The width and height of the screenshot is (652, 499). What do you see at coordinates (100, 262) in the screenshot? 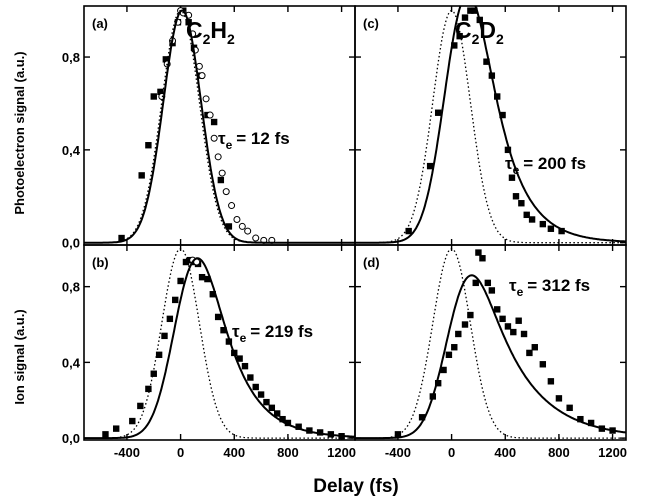
I see `panel-label: (b)` at bounding box center [100, 262].